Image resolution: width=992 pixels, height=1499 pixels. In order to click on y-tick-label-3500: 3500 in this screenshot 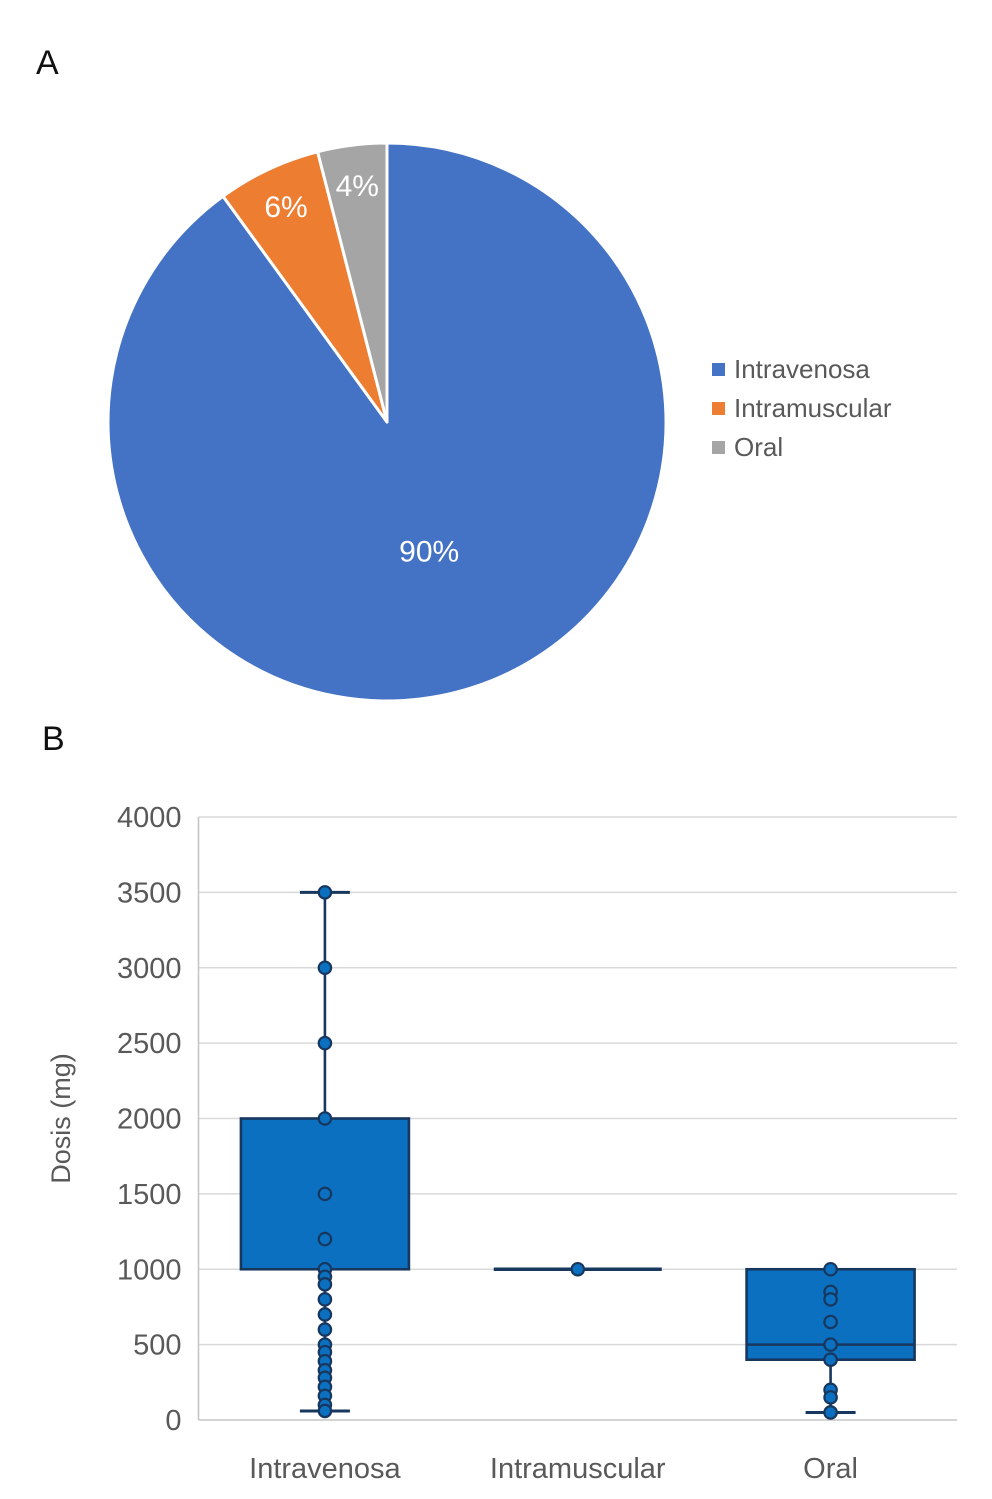, I will do `click(149, 893)`.